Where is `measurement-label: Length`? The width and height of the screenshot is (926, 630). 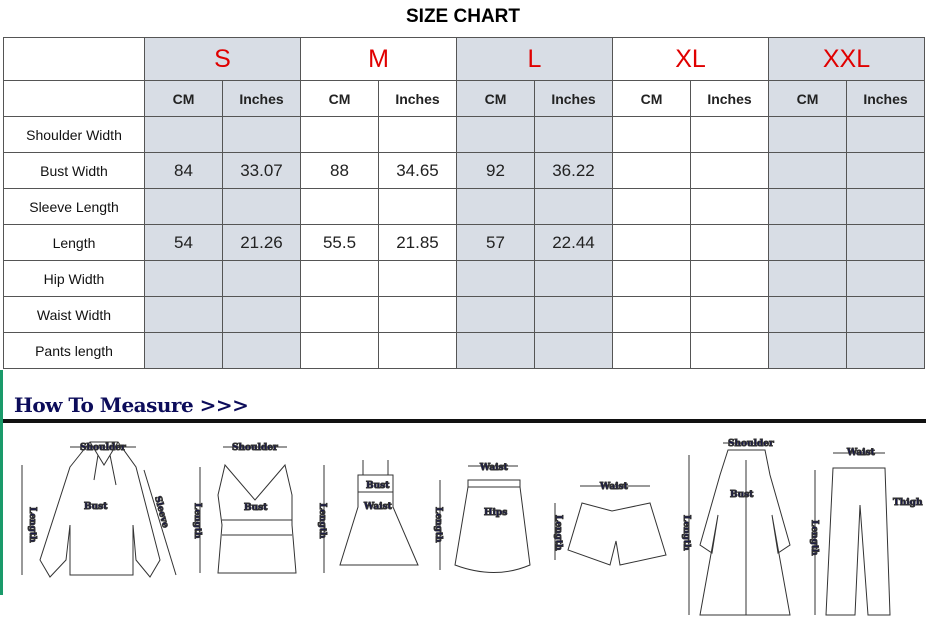
measurement-label: Length is located at coordinates (74, 242).